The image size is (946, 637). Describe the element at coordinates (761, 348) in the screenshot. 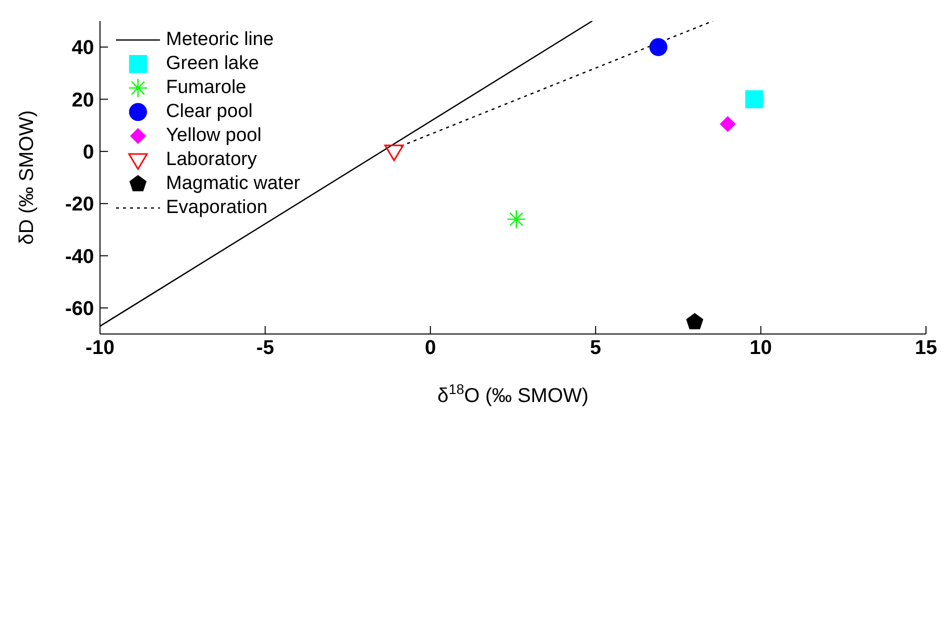

I see `x-tick-label: 10` at that location.